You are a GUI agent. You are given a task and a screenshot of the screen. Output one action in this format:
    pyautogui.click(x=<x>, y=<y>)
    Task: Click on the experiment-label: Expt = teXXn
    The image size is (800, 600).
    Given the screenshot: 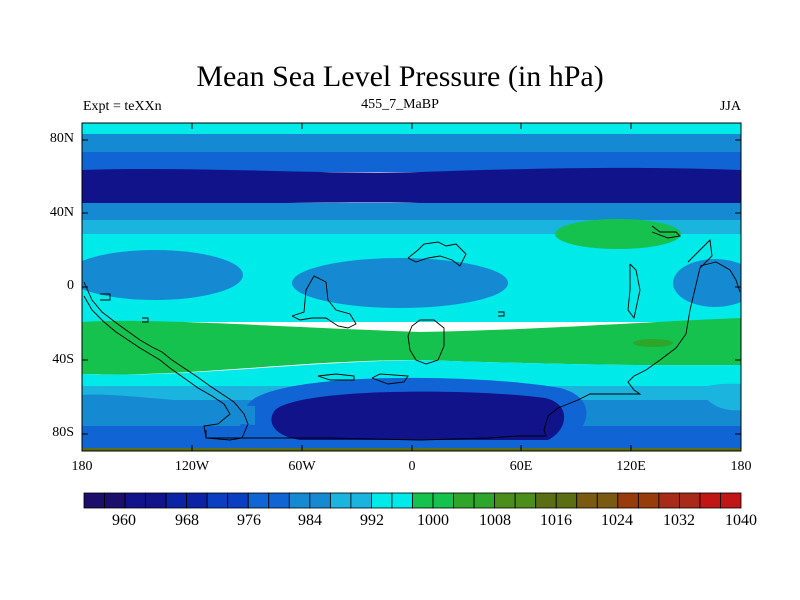 What is the action you would take?
    pyautogui.click(x=122, y=106)
    